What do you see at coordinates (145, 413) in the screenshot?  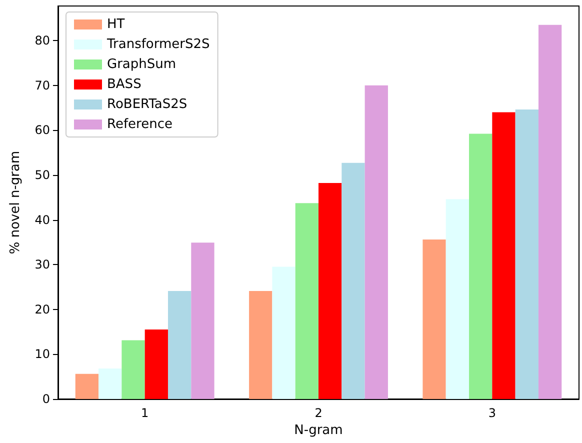 I see `x-tick-label: 1` at bounding box center [145, 413].